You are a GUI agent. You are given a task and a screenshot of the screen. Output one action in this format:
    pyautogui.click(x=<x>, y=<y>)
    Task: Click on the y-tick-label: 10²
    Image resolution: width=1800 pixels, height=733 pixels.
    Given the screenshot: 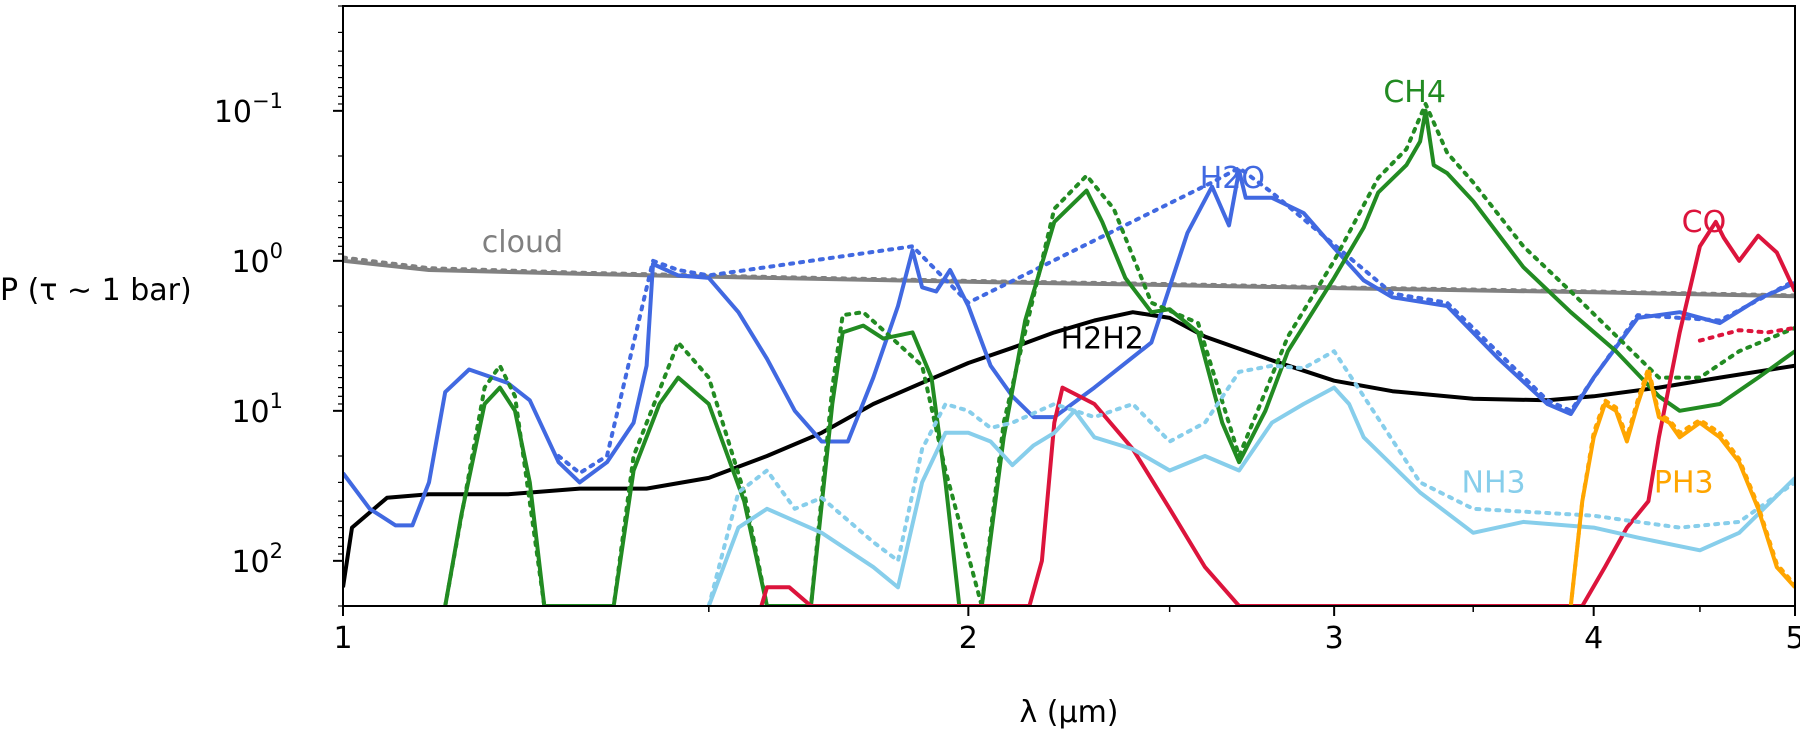 What is the action you would take?
    pyautogui.click(x=257, y=559)
    